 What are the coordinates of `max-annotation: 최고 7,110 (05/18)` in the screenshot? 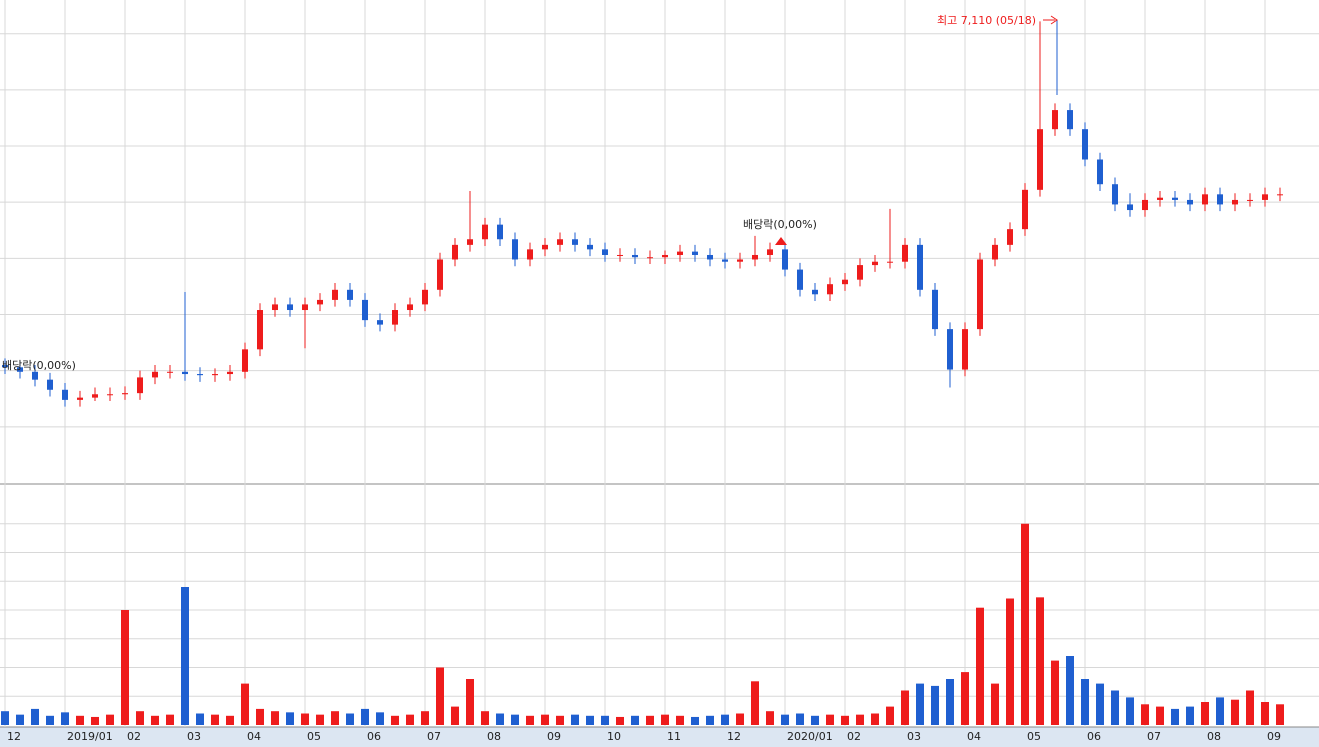 It's located at (986, 20).